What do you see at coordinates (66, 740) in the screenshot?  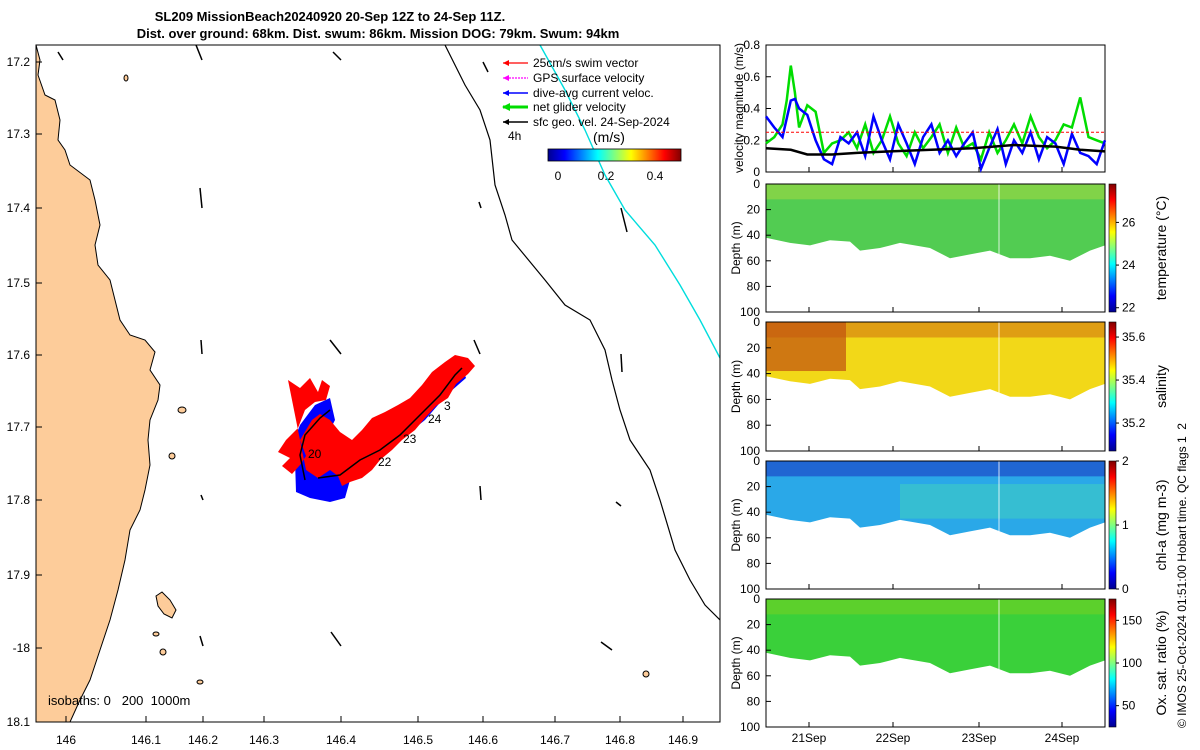 I see `map-x-tick-label: 146` at bounding box center [66, 740].